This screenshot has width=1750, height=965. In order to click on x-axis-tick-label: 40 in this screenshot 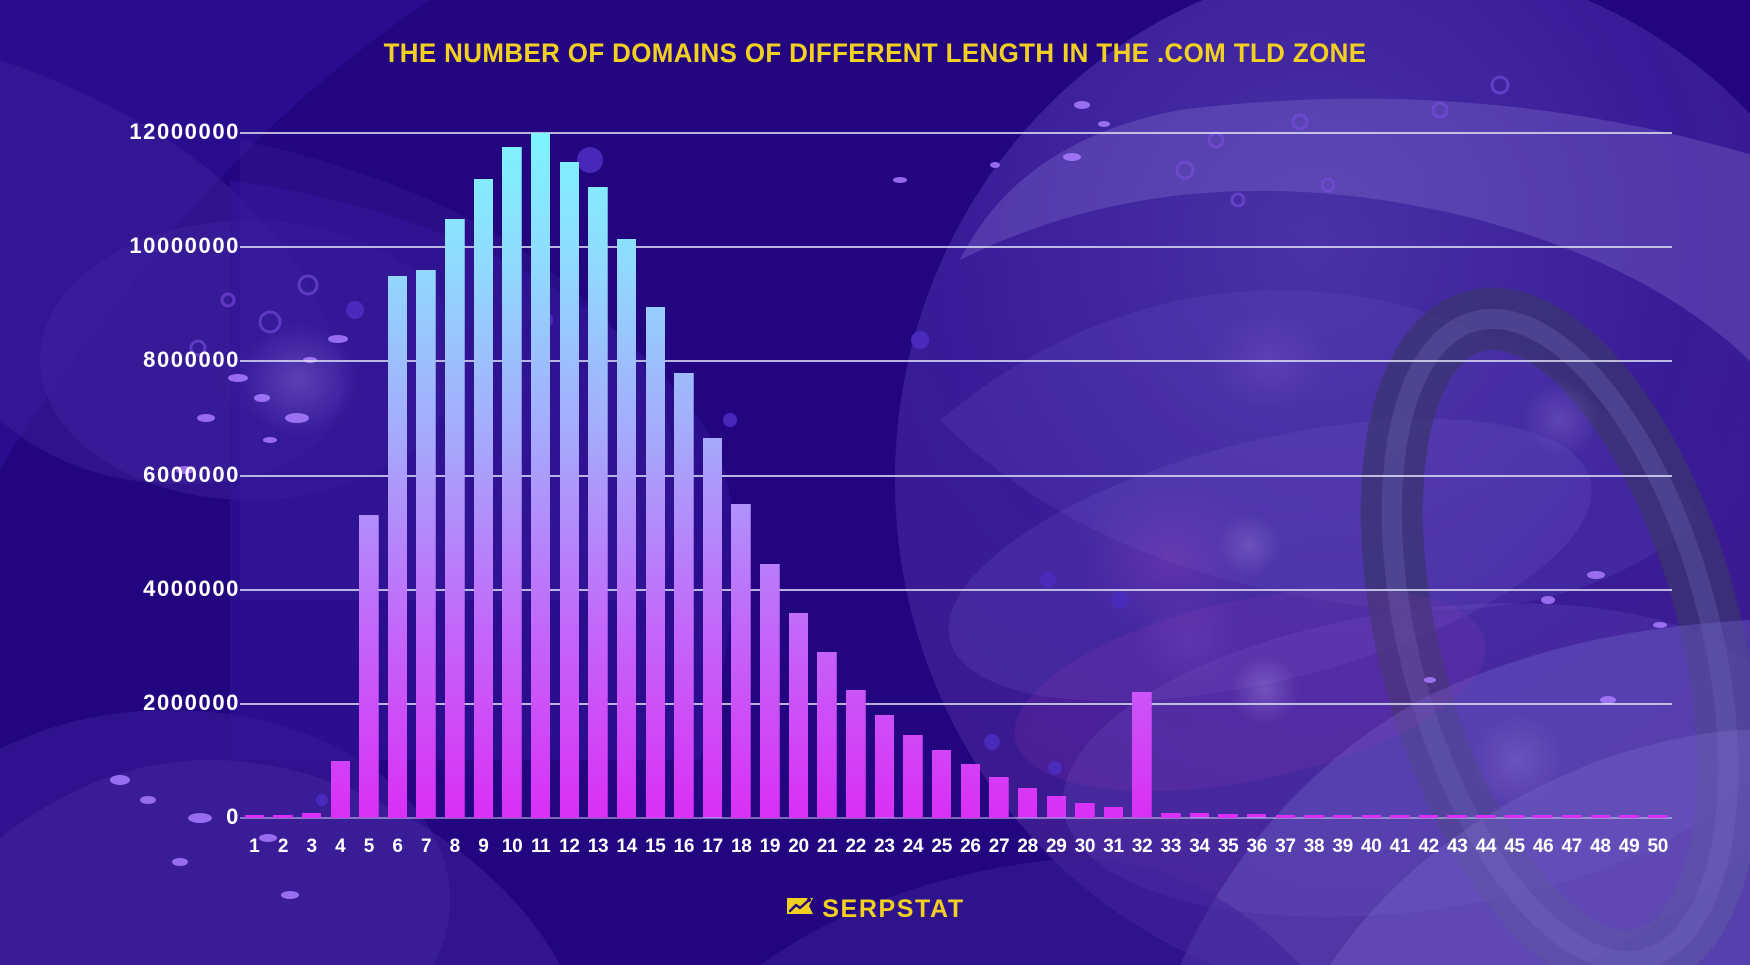, I will do `click(1371, 846)`.